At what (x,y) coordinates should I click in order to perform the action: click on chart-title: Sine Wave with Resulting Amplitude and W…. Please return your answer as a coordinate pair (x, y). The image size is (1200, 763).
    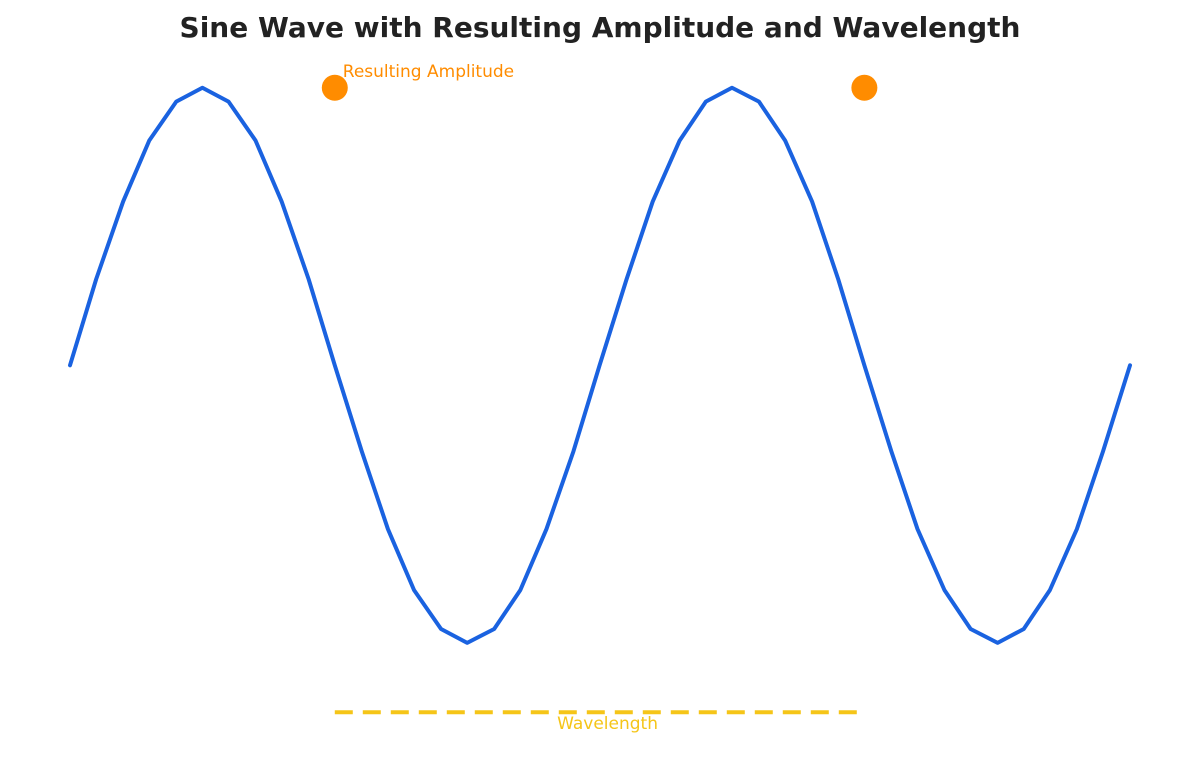
    Looking at the image, I should click on (600, 27).